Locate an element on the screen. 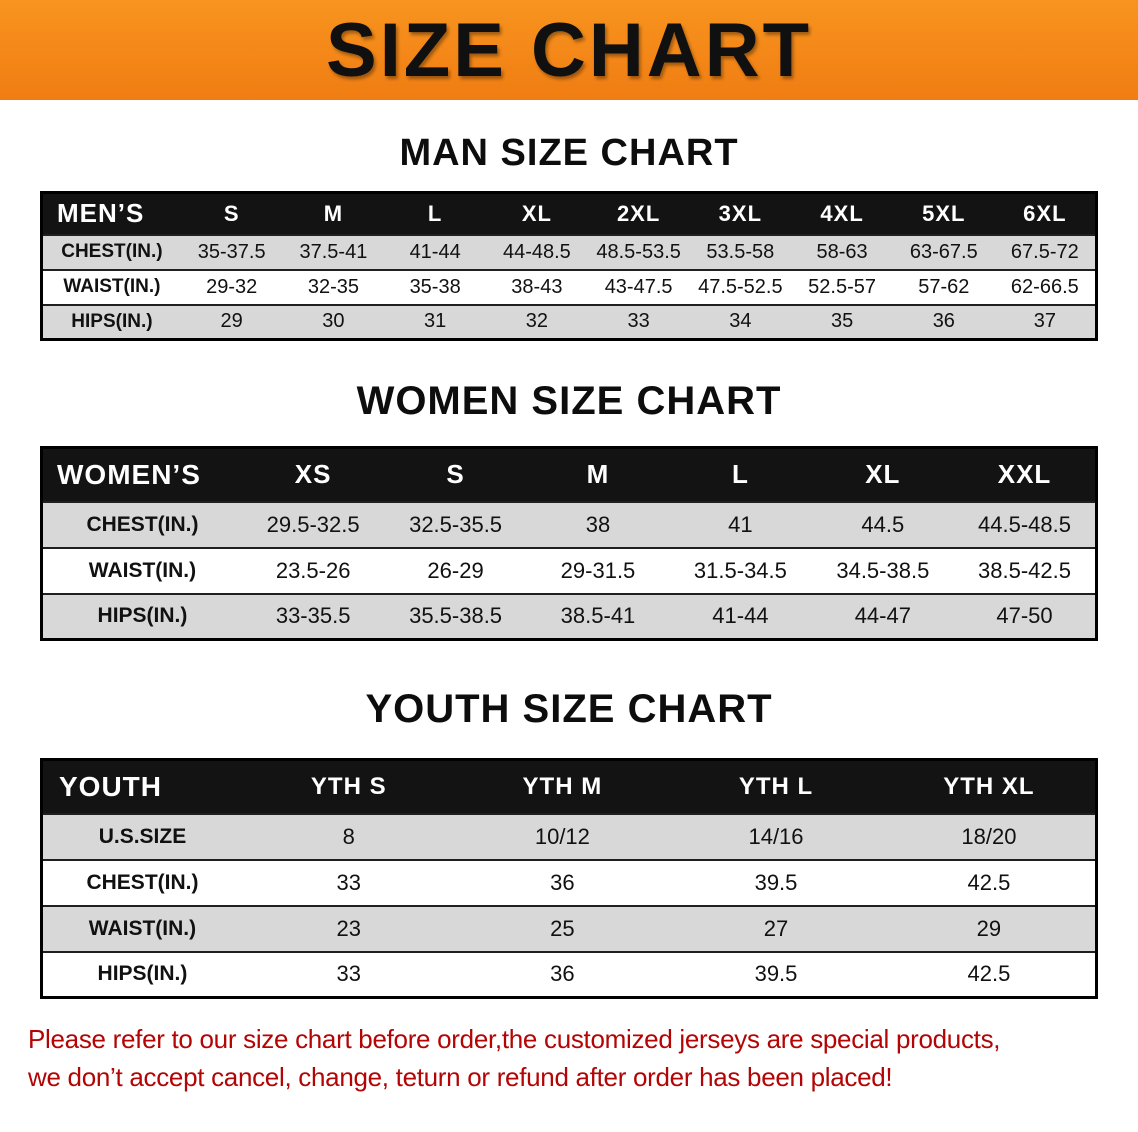 Image resolution: width=1138 pixels, height=1132 pixels. table-header-cell: MEN’S is located at coordinates (111, 213).